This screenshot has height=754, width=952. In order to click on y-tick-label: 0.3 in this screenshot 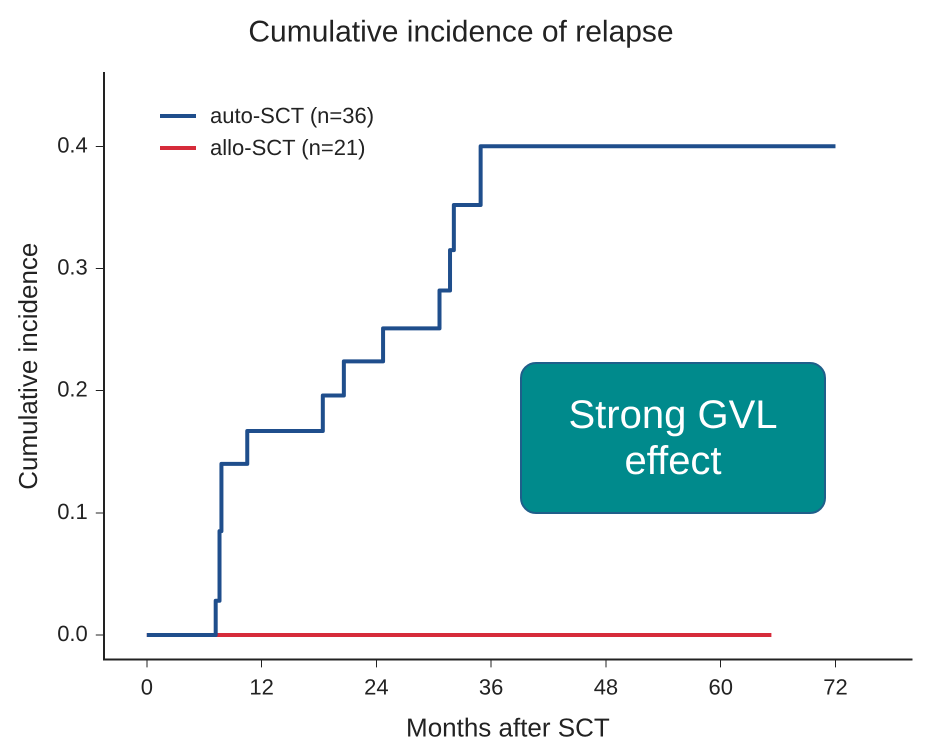, I will do `click(72, 267)`.